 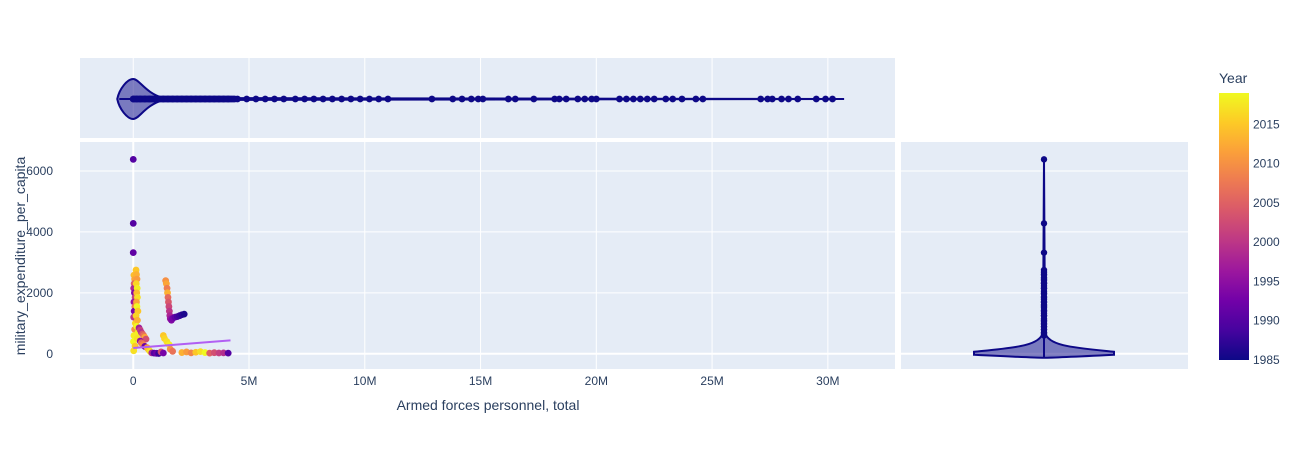 I want to click on right-violin-body, so click(x=1044, y=259).